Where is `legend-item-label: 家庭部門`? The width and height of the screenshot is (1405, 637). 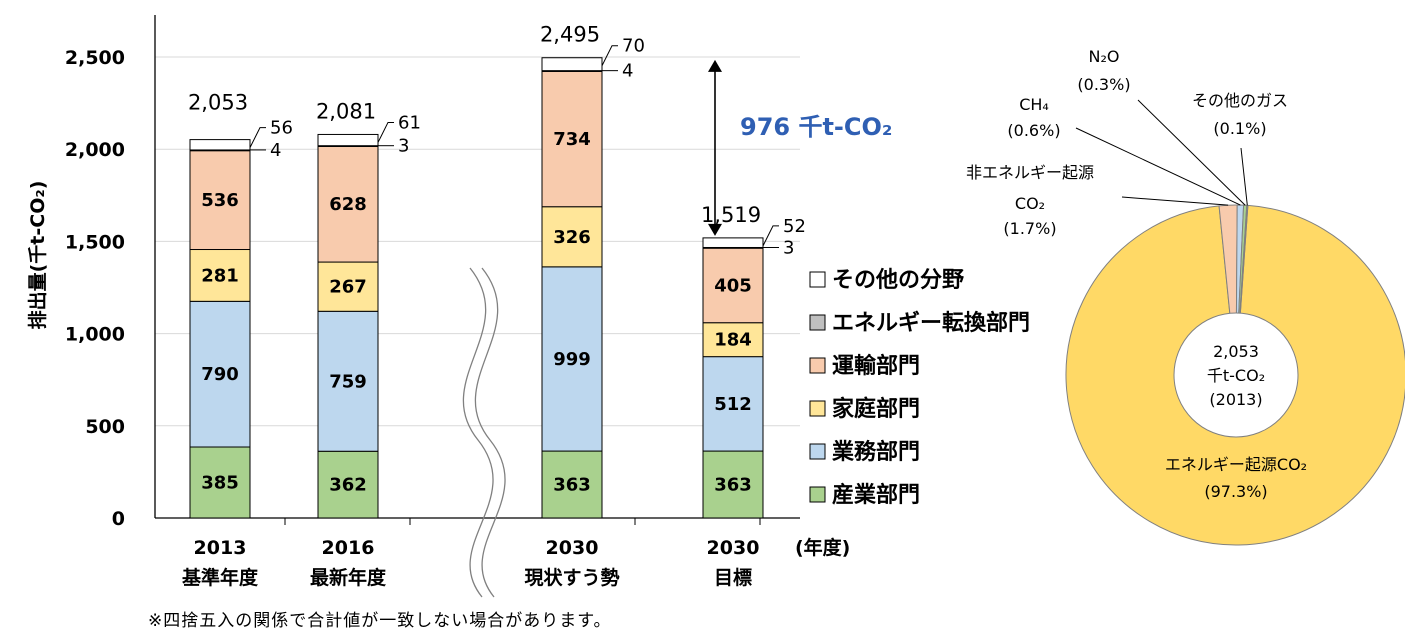
legend-item-label: 家庭部門 is located at coordinates (876, 409).